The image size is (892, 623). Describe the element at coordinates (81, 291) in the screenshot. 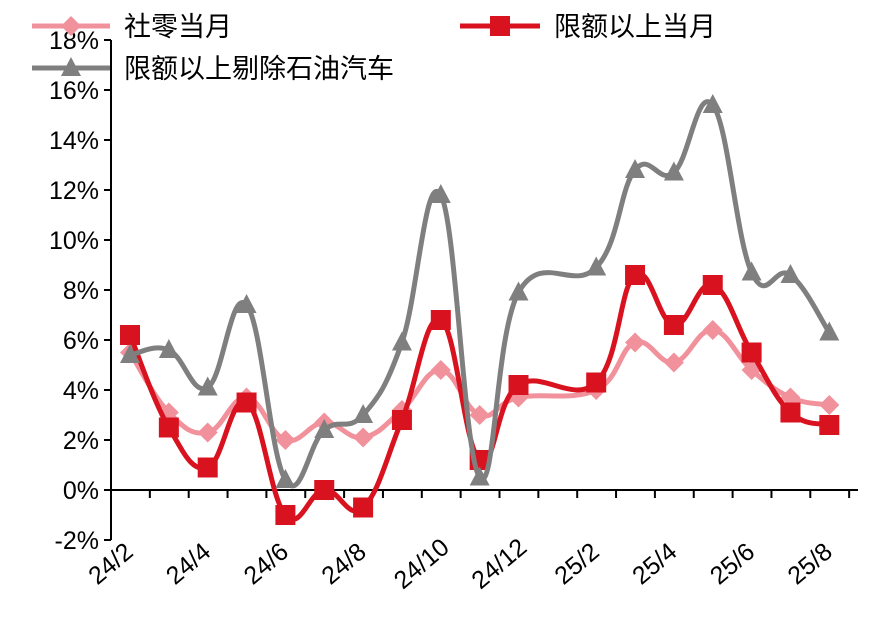

I see `y-tick-label: 8%` at that location.